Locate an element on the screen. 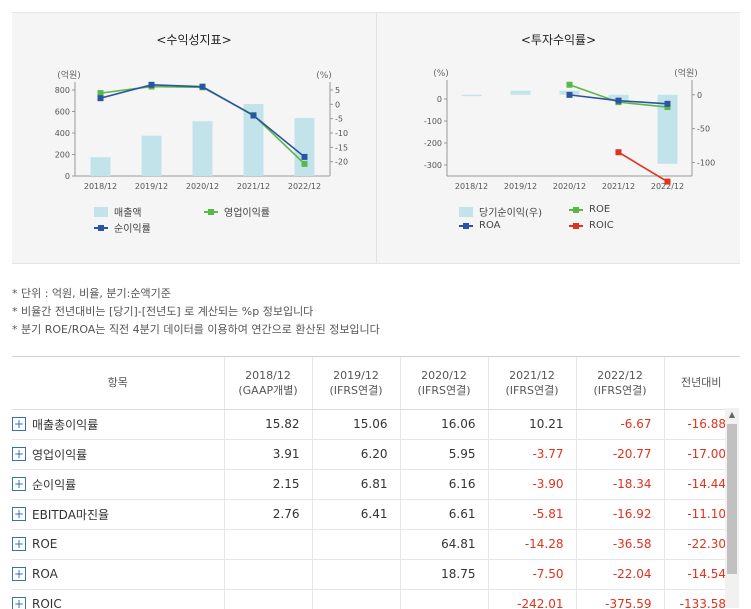 Image resolution: width=751 pixels, height=609 pixels. row-label: + ROA is located at coordinates (118, 574).